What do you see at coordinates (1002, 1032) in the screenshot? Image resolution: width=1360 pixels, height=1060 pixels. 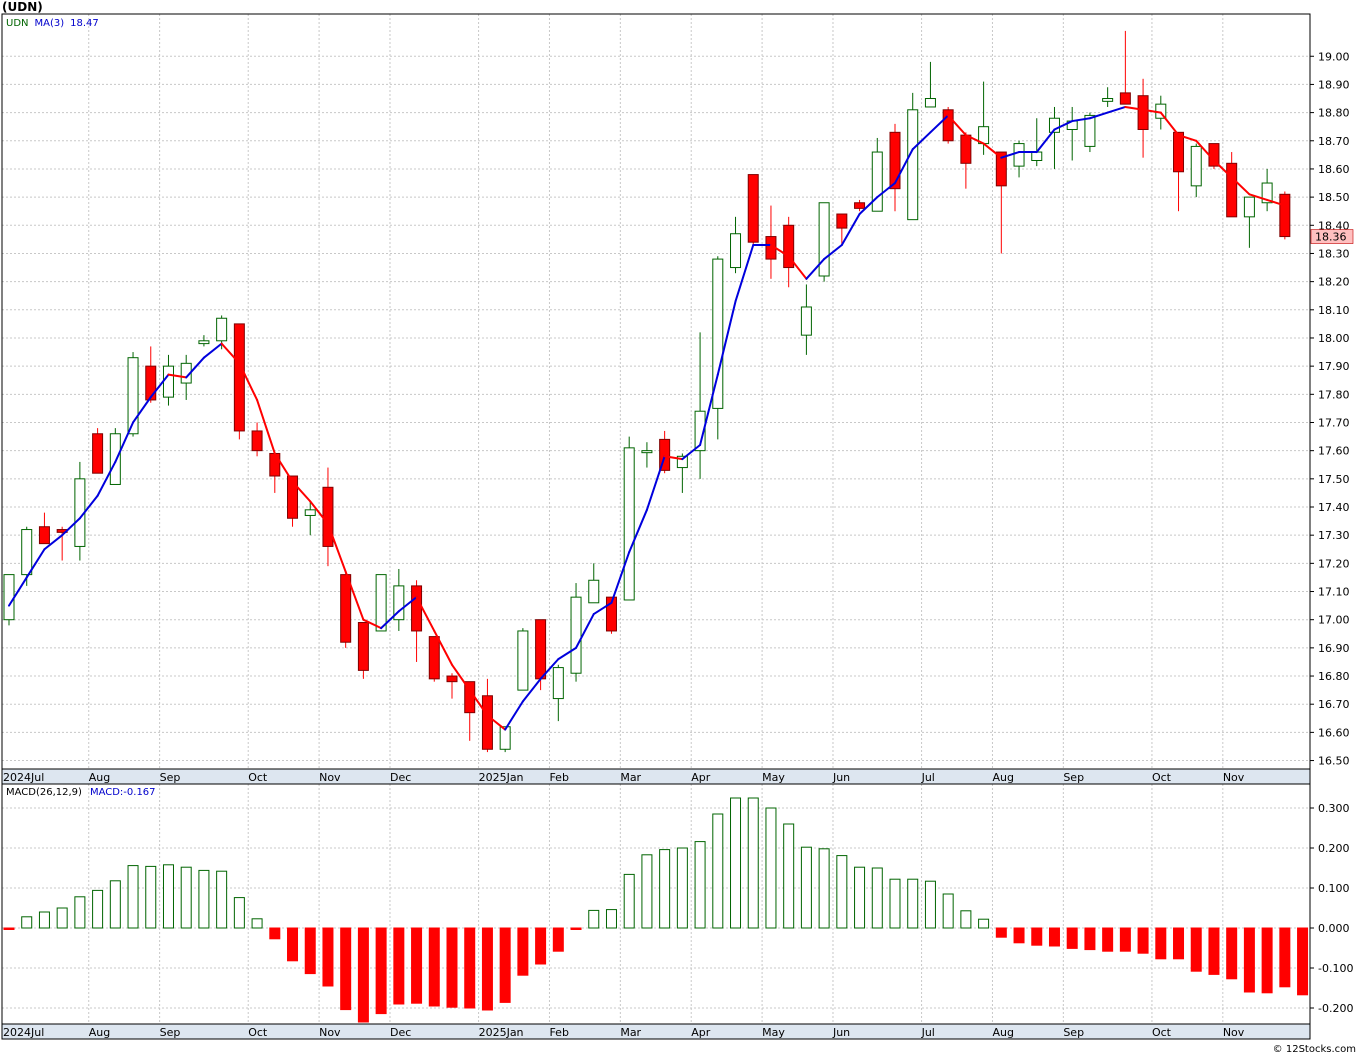 I see `macd-month-label: Aug` at bounding box center [1002, 1032].